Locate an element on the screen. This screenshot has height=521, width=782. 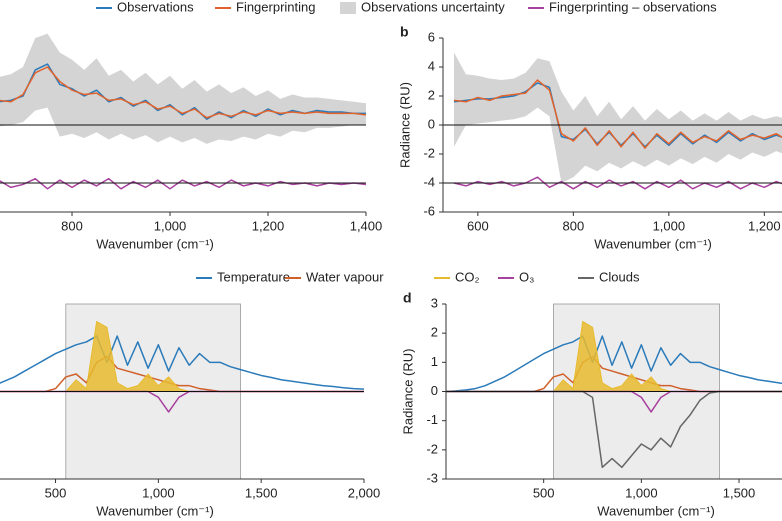
legend-label: Observations is located at coordinates (155, 7).